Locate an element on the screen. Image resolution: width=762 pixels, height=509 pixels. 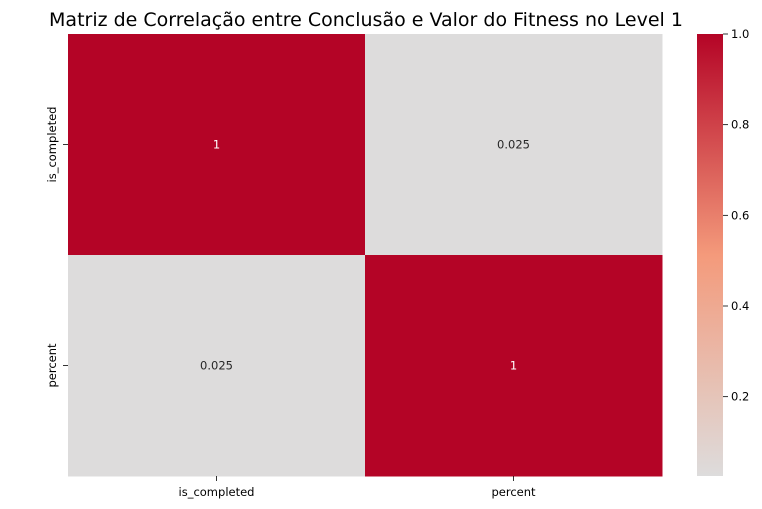
colorbar-ticks: 0.2 0.4 0.6 0.8 1.0 is located at coordinates (736, 215).